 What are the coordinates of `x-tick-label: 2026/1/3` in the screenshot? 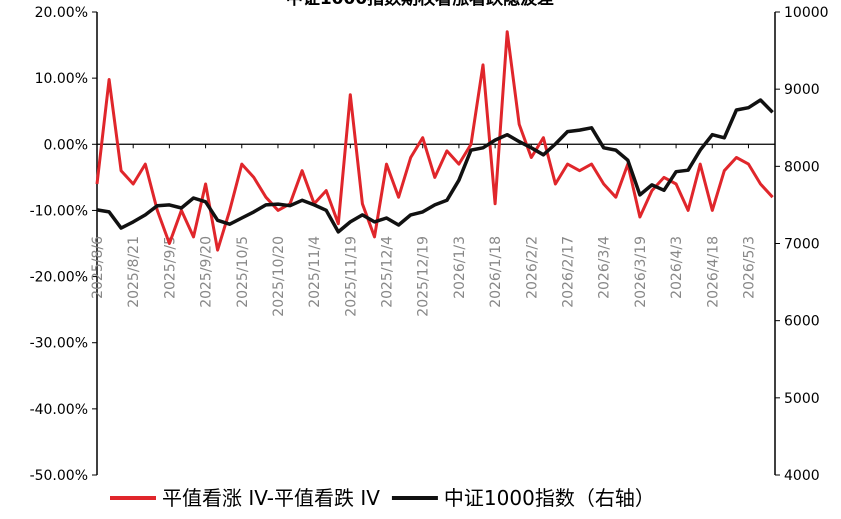 It's located at (460, 267).